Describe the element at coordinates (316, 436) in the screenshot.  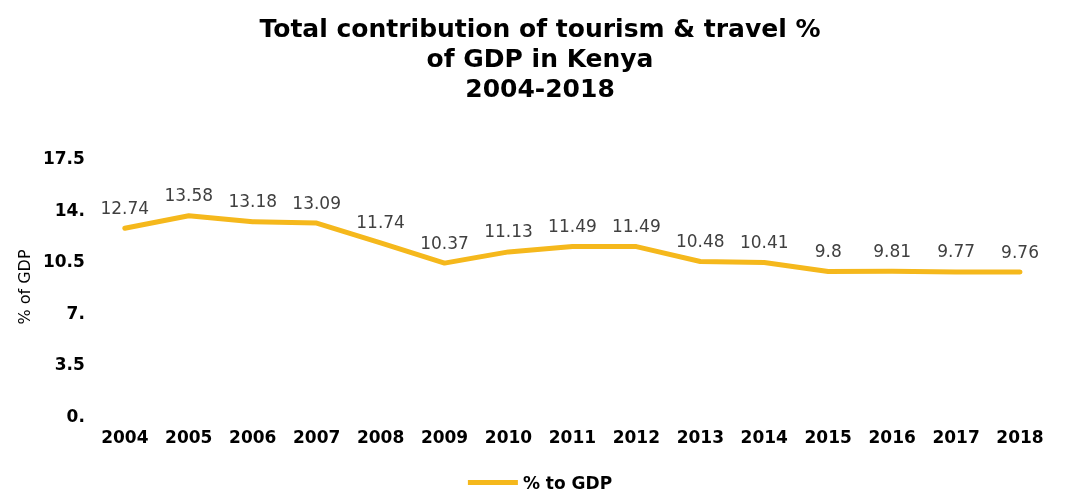
I see `x-tick-label: 2007` at that location.